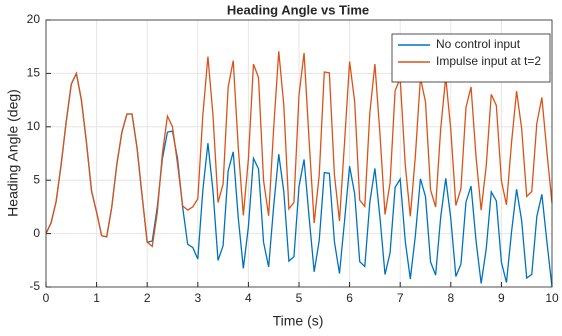 This screenshot has height=336, width=562. I want to click on y-tick-label: 0, so click(36, 233).